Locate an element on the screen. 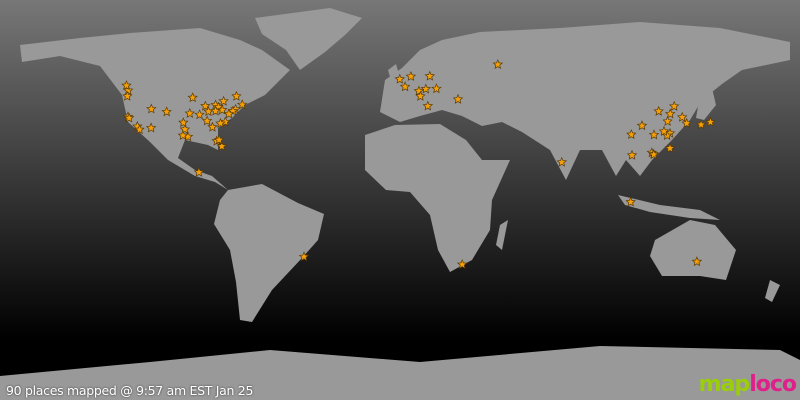  logo-loco: loco is located at coordinates (773, 384).